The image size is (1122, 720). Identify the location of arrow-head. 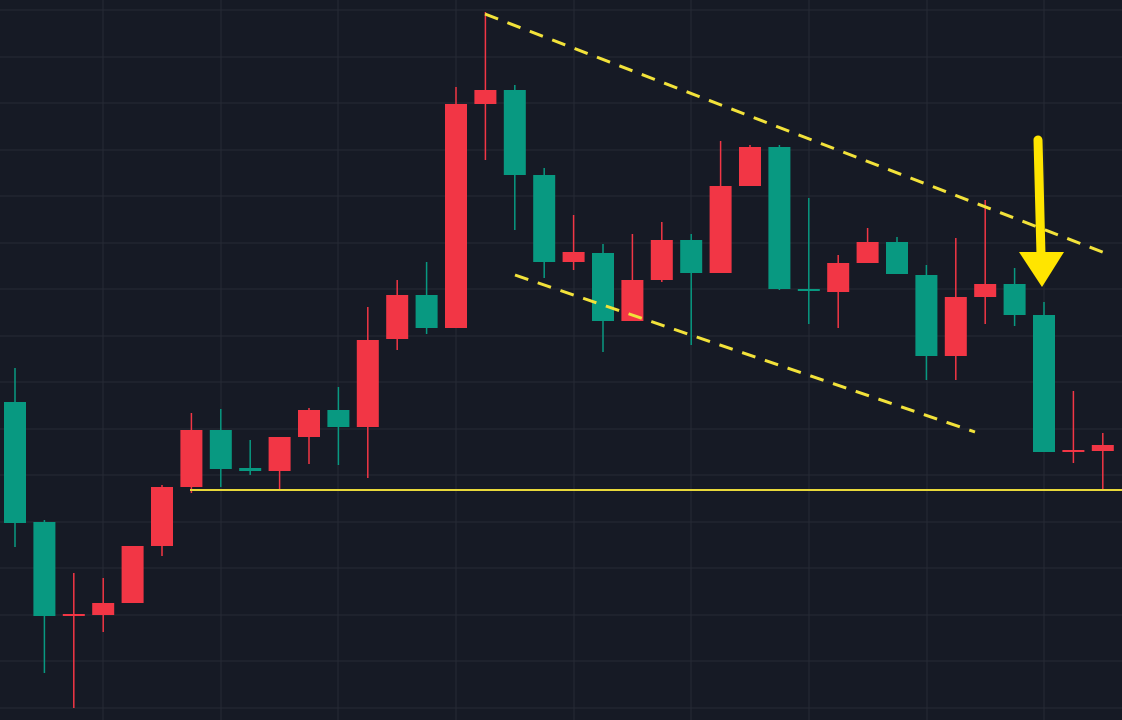
(1041, 269).